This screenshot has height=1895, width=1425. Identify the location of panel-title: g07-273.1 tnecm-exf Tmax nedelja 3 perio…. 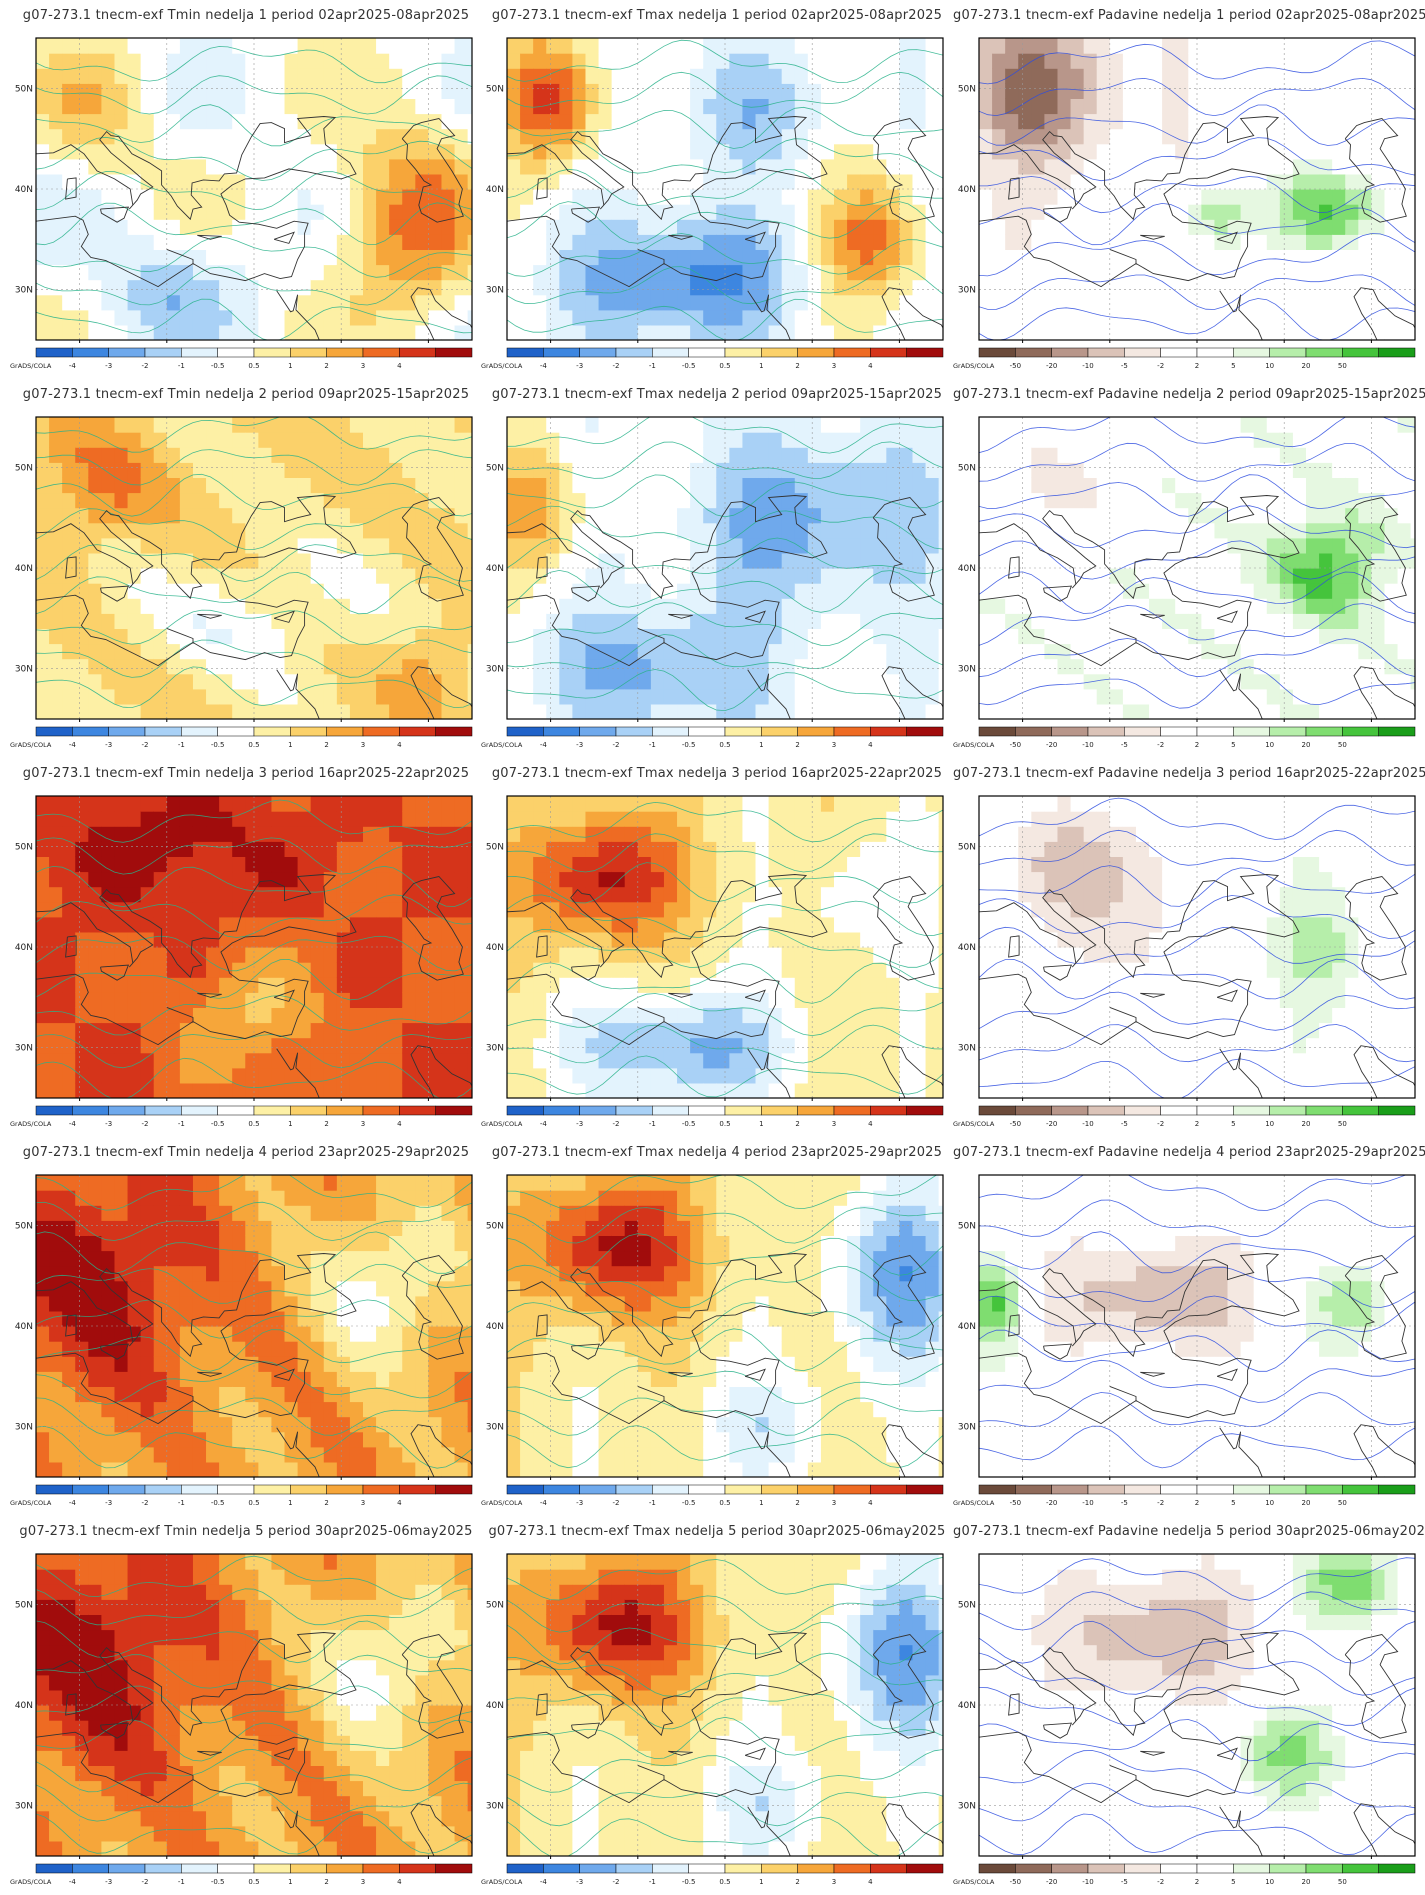
(717, 773).